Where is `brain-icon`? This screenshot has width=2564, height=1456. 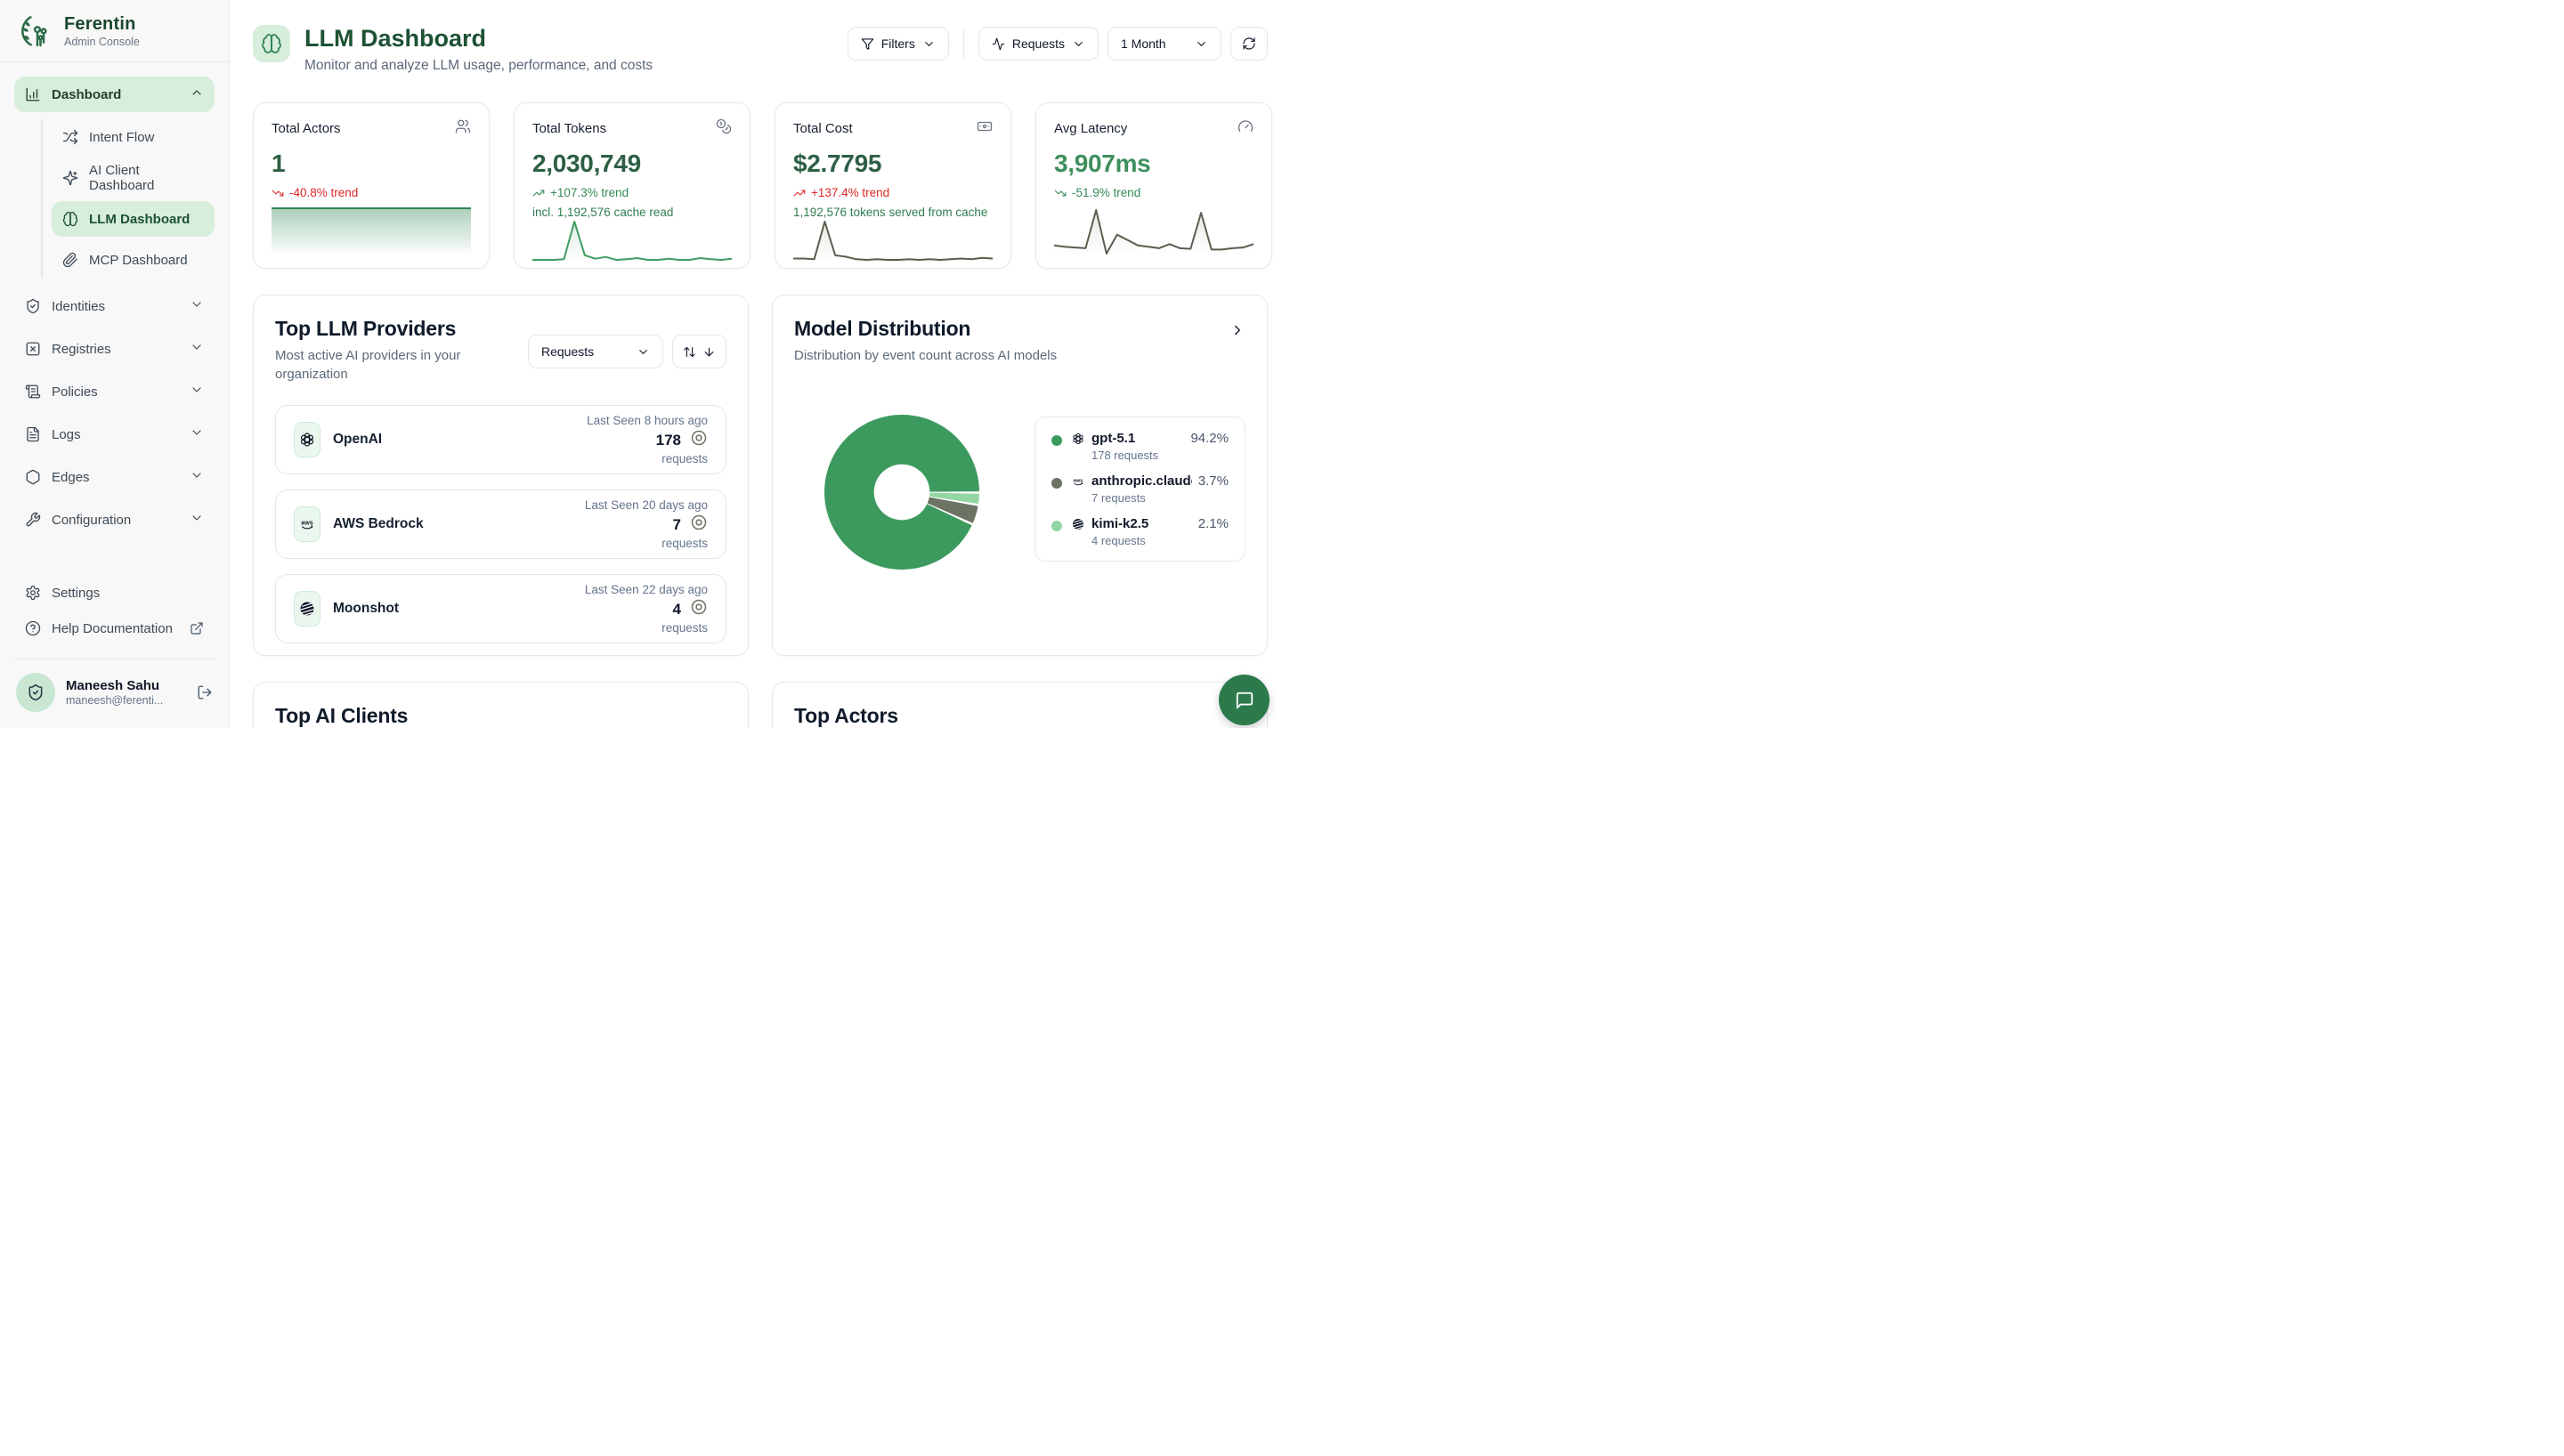 brain-icon is located at coordinates (70, 219).